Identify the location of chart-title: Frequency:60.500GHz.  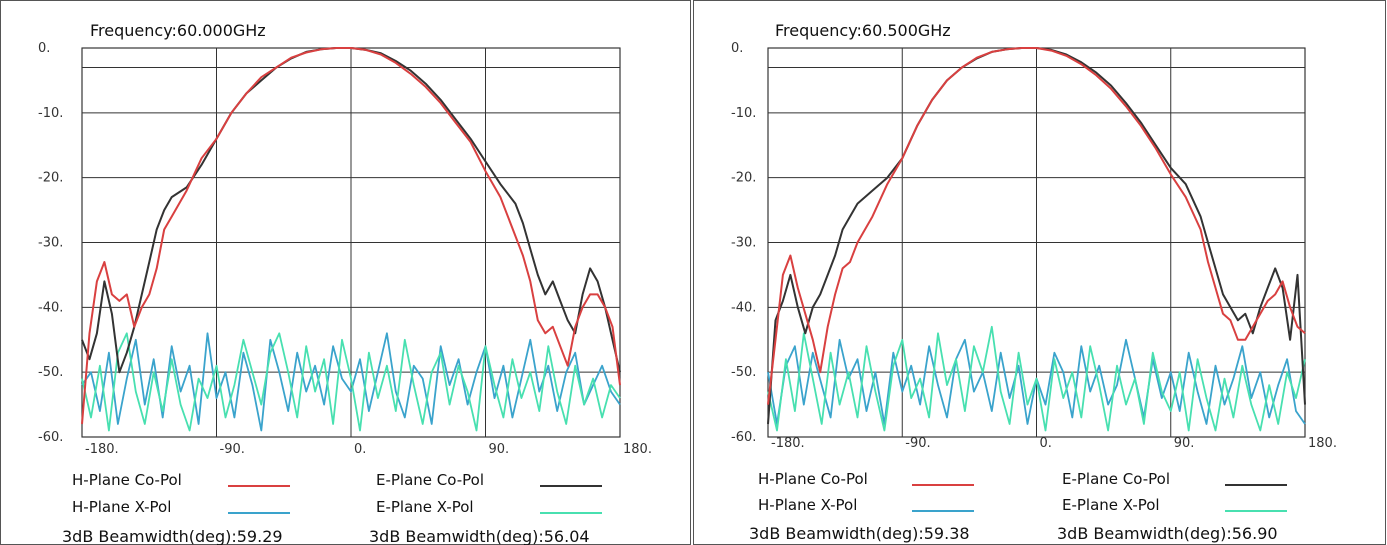
(863, 30).